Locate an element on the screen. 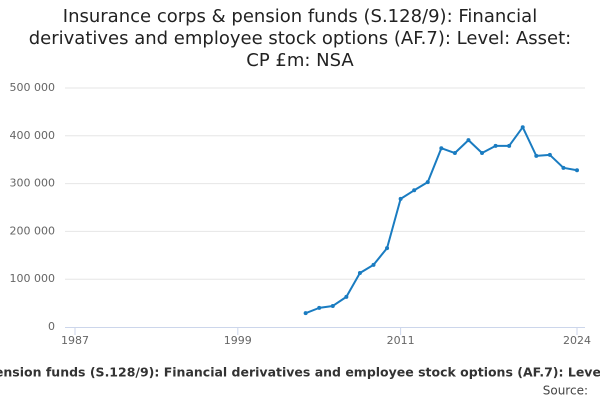  x-tick-label: 1999 is located at coordinates (238, 340).